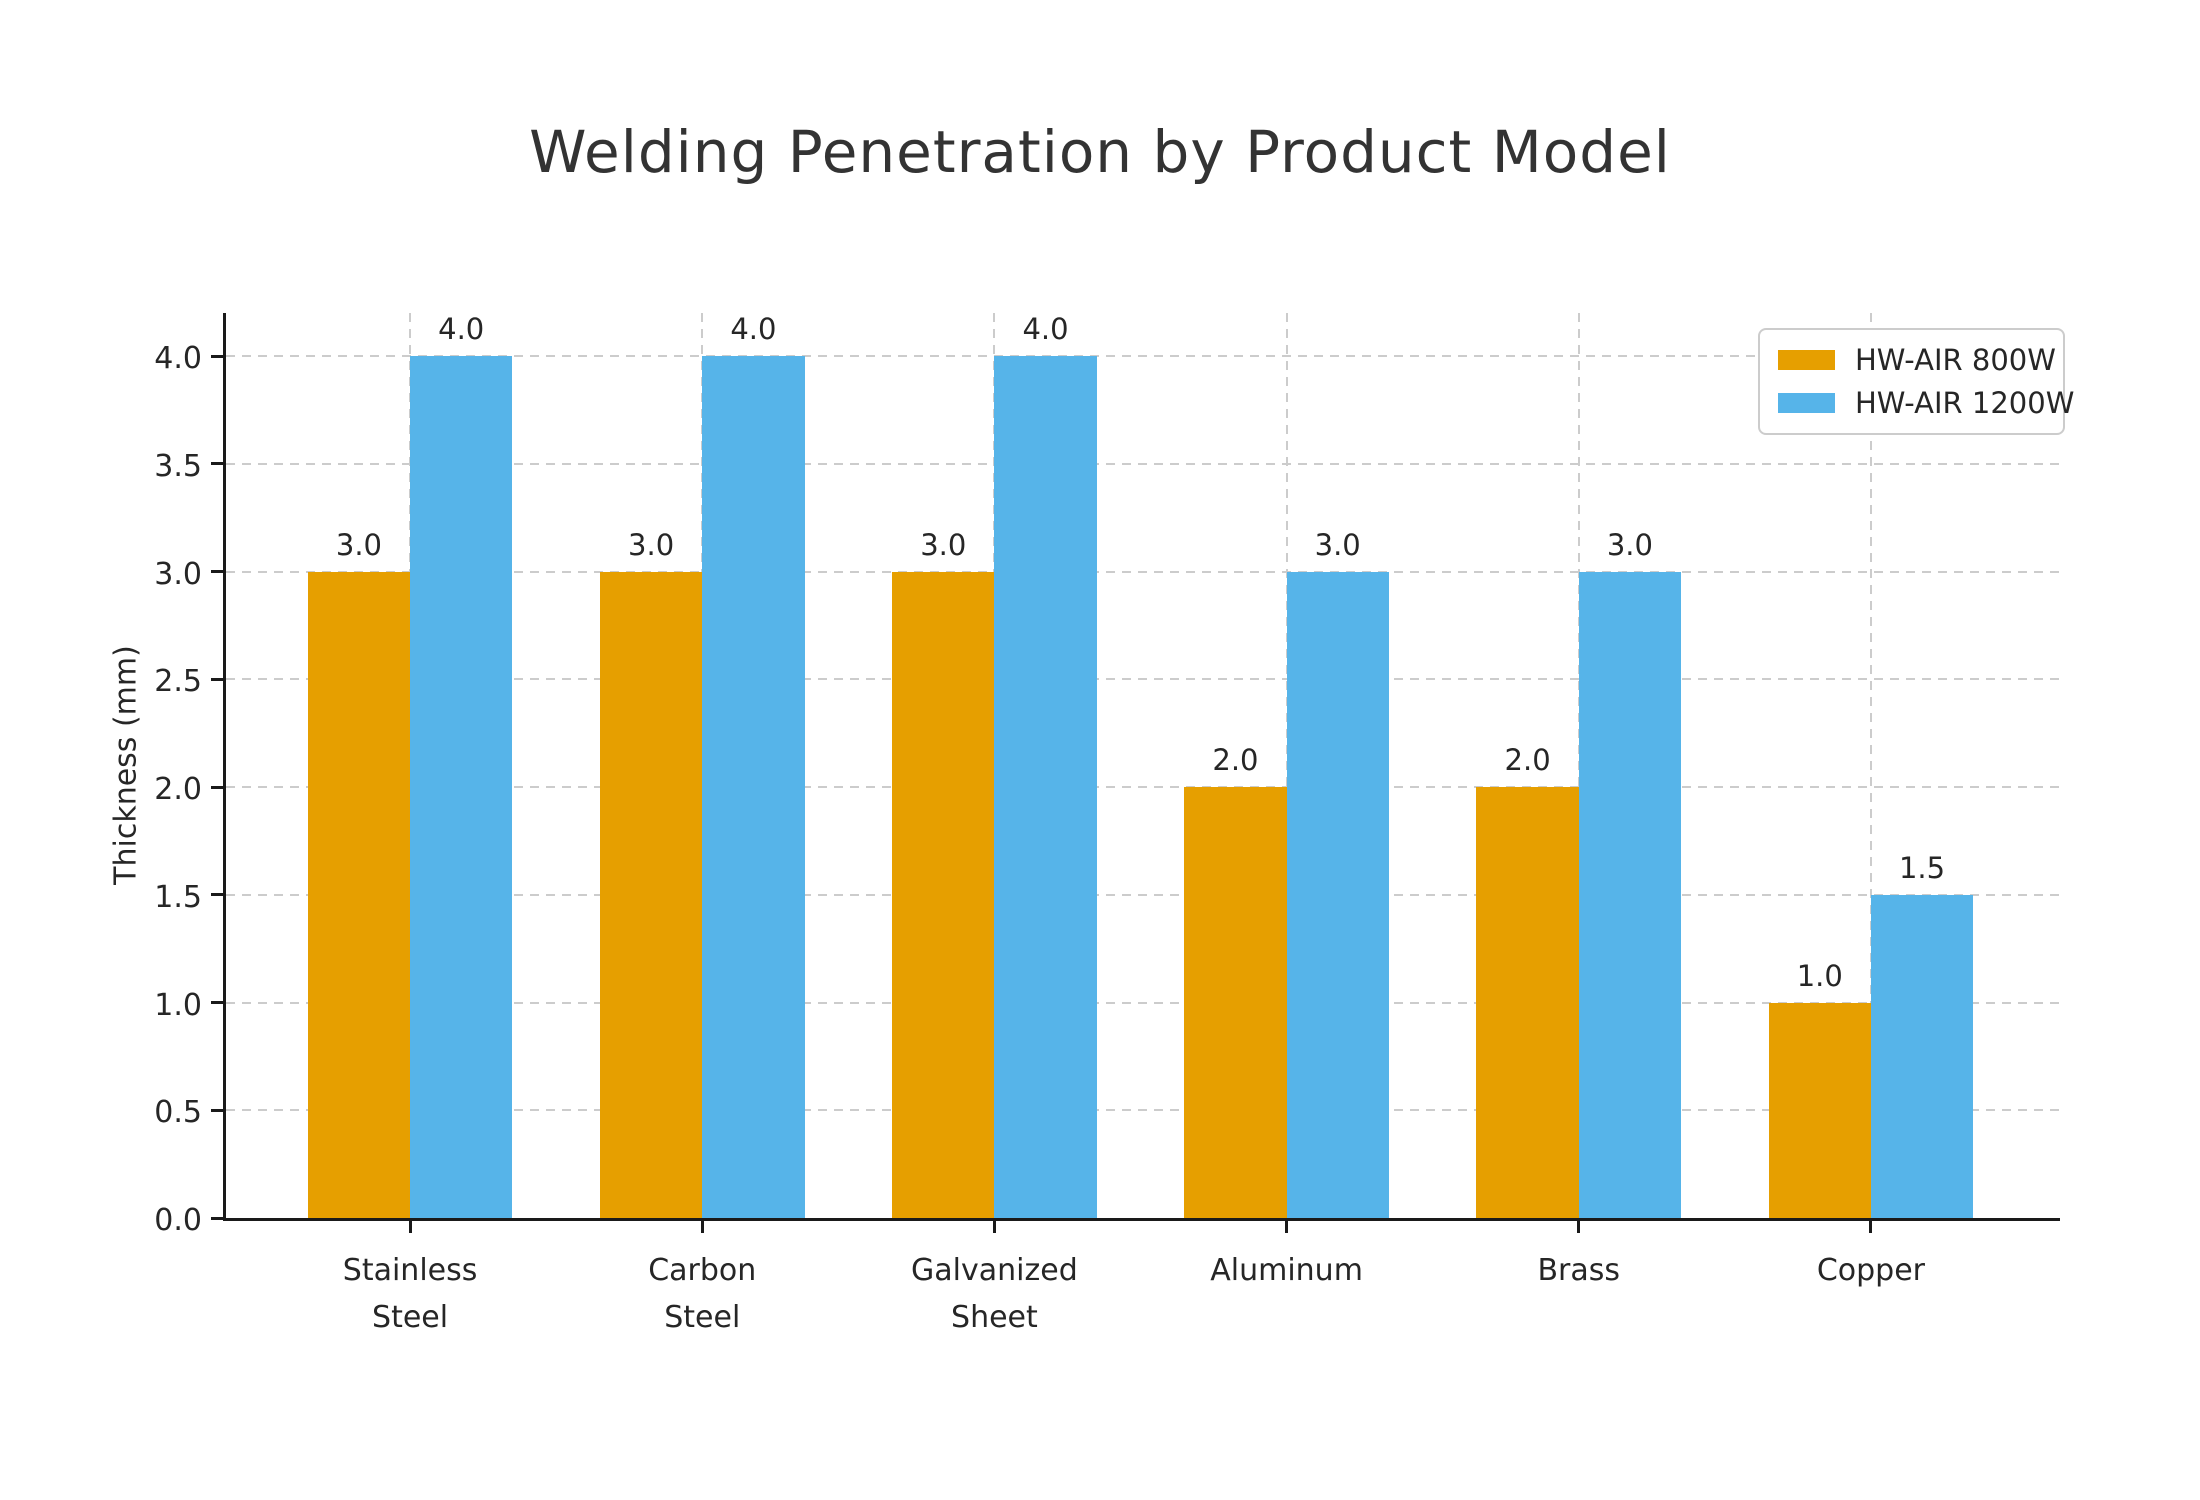 This screenshot has height=1500, width=2200. I want to click on legend-swatch-1200w, so click(1806, 403).